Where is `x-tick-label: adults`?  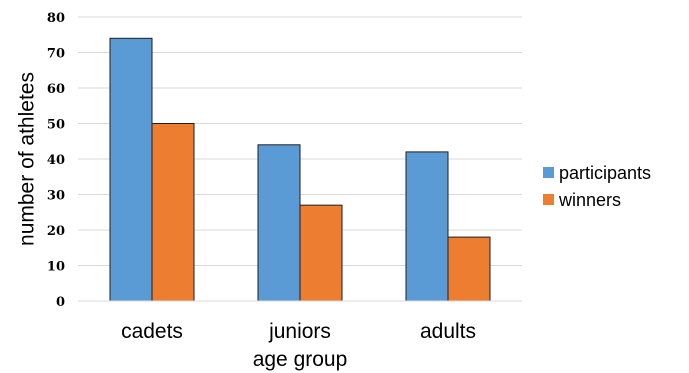 x-tick-label: adults is located at coordinates (448, 331).